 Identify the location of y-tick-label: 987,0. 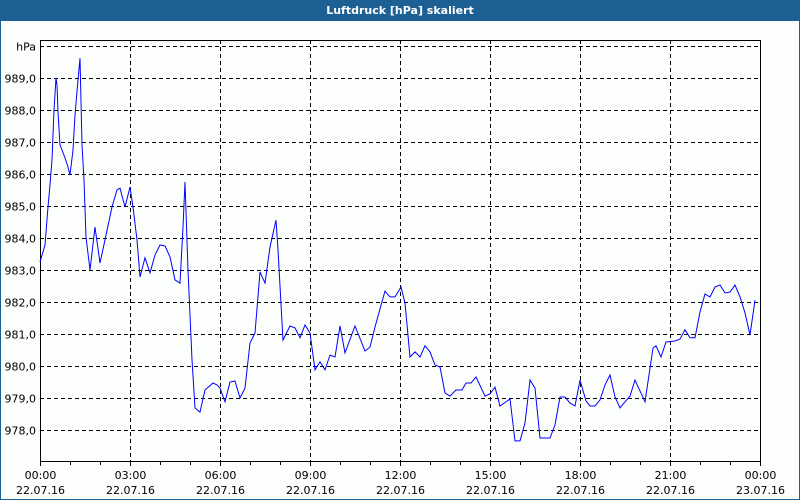
(21, 143).